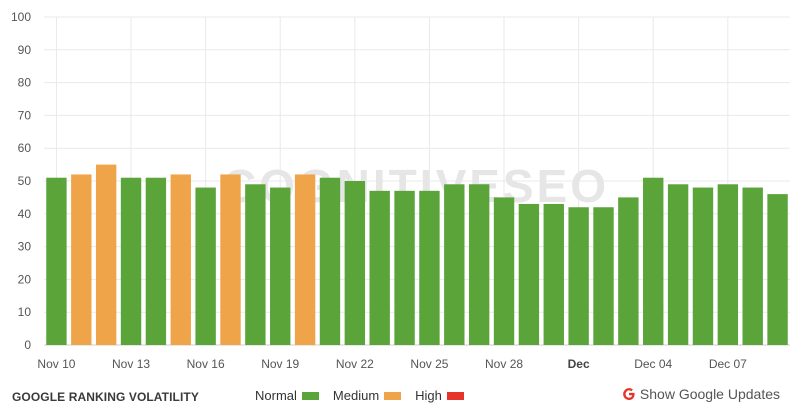  I want to click on y-tick-label: 70, so click(25, 115).